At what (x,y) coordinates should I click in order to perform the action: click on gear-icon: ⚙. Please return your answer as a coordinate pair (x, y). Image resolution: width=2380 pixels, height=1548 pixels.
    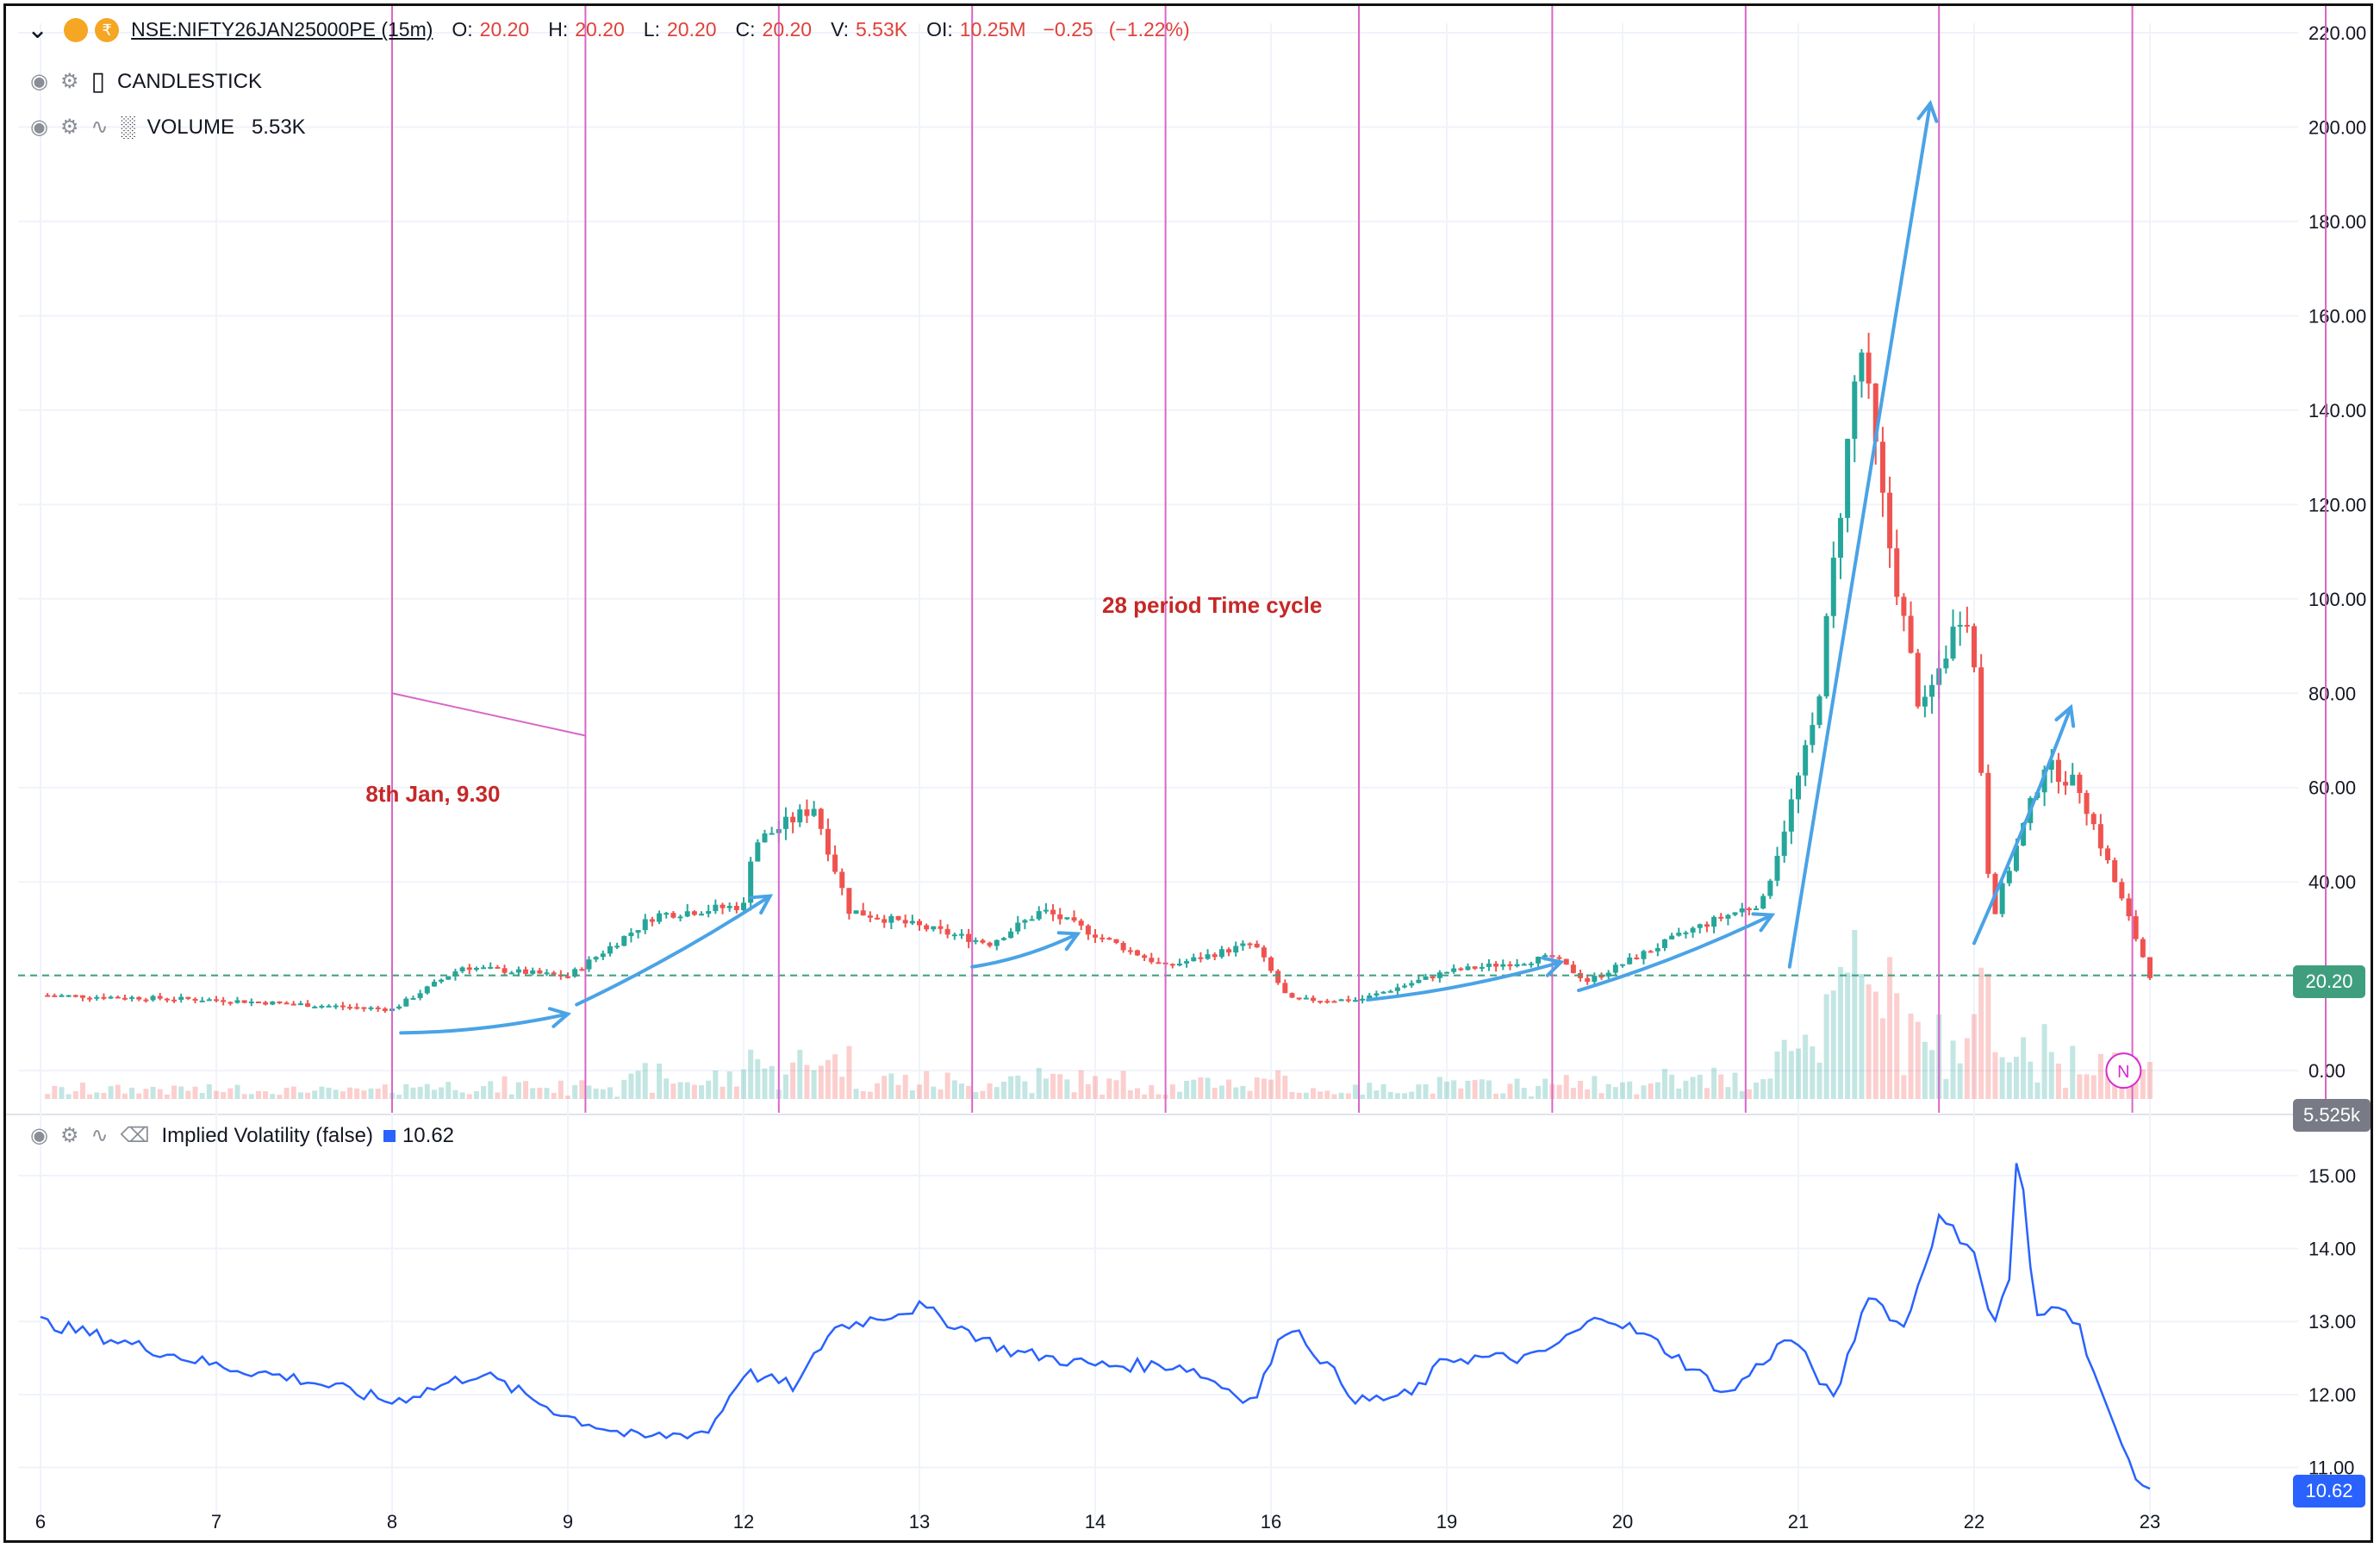
    Looking at the image, I should click on (69, 127).